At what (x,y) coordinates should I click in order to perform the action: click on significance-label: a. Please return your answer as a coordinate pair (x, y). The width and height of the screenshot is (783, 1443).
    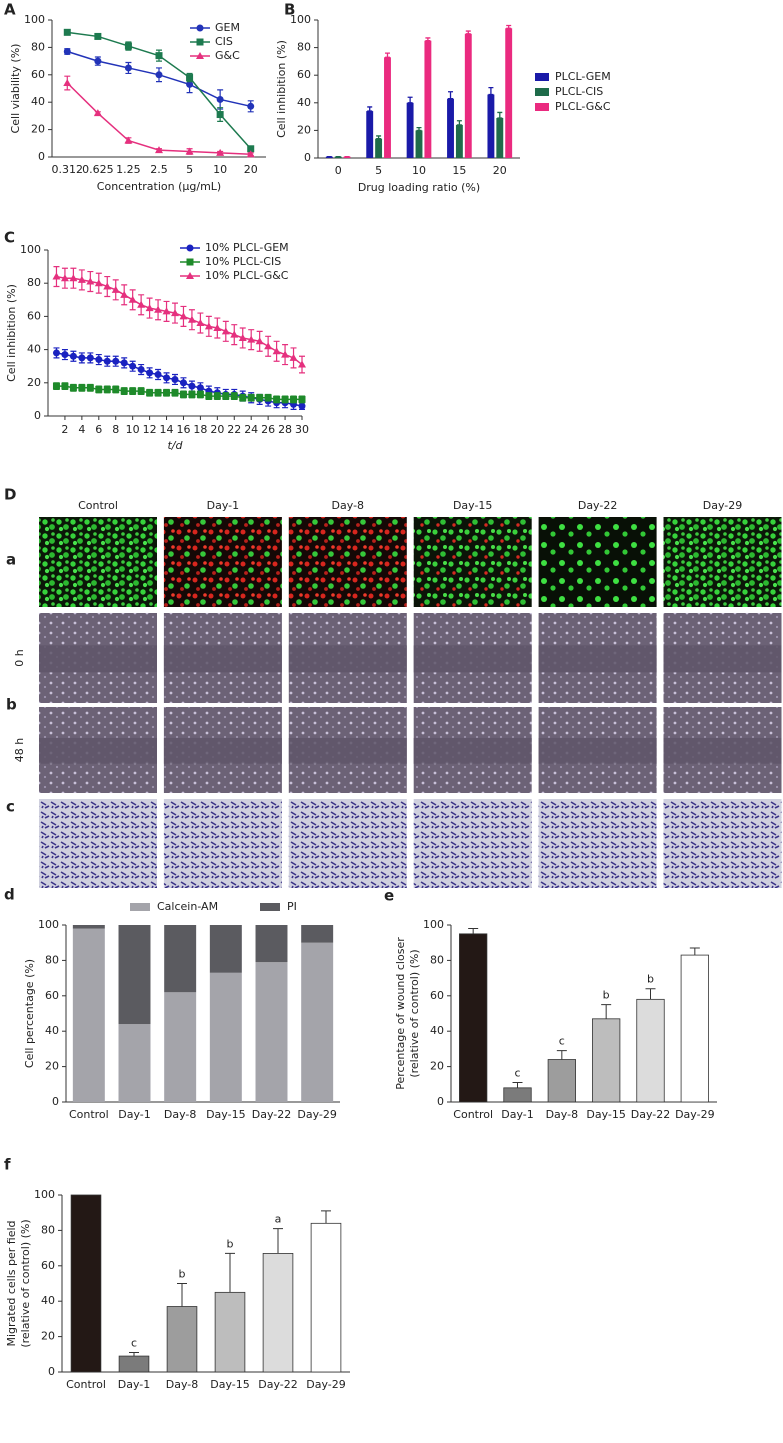
    Looking at the image, I should click on (278, 1219).